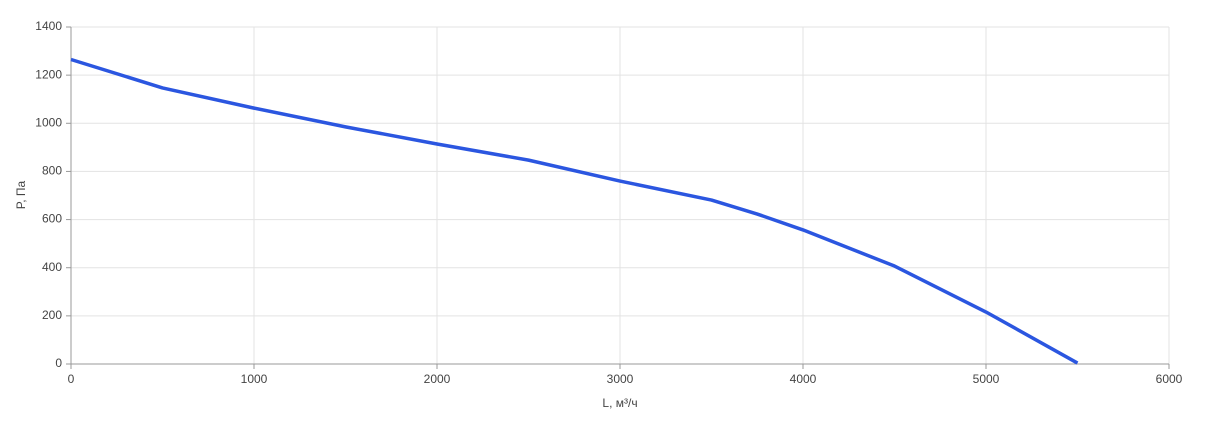  Describe the element at coordinates (52, 315) in the screenshot. I see `y-tick-label: 200` at that location.